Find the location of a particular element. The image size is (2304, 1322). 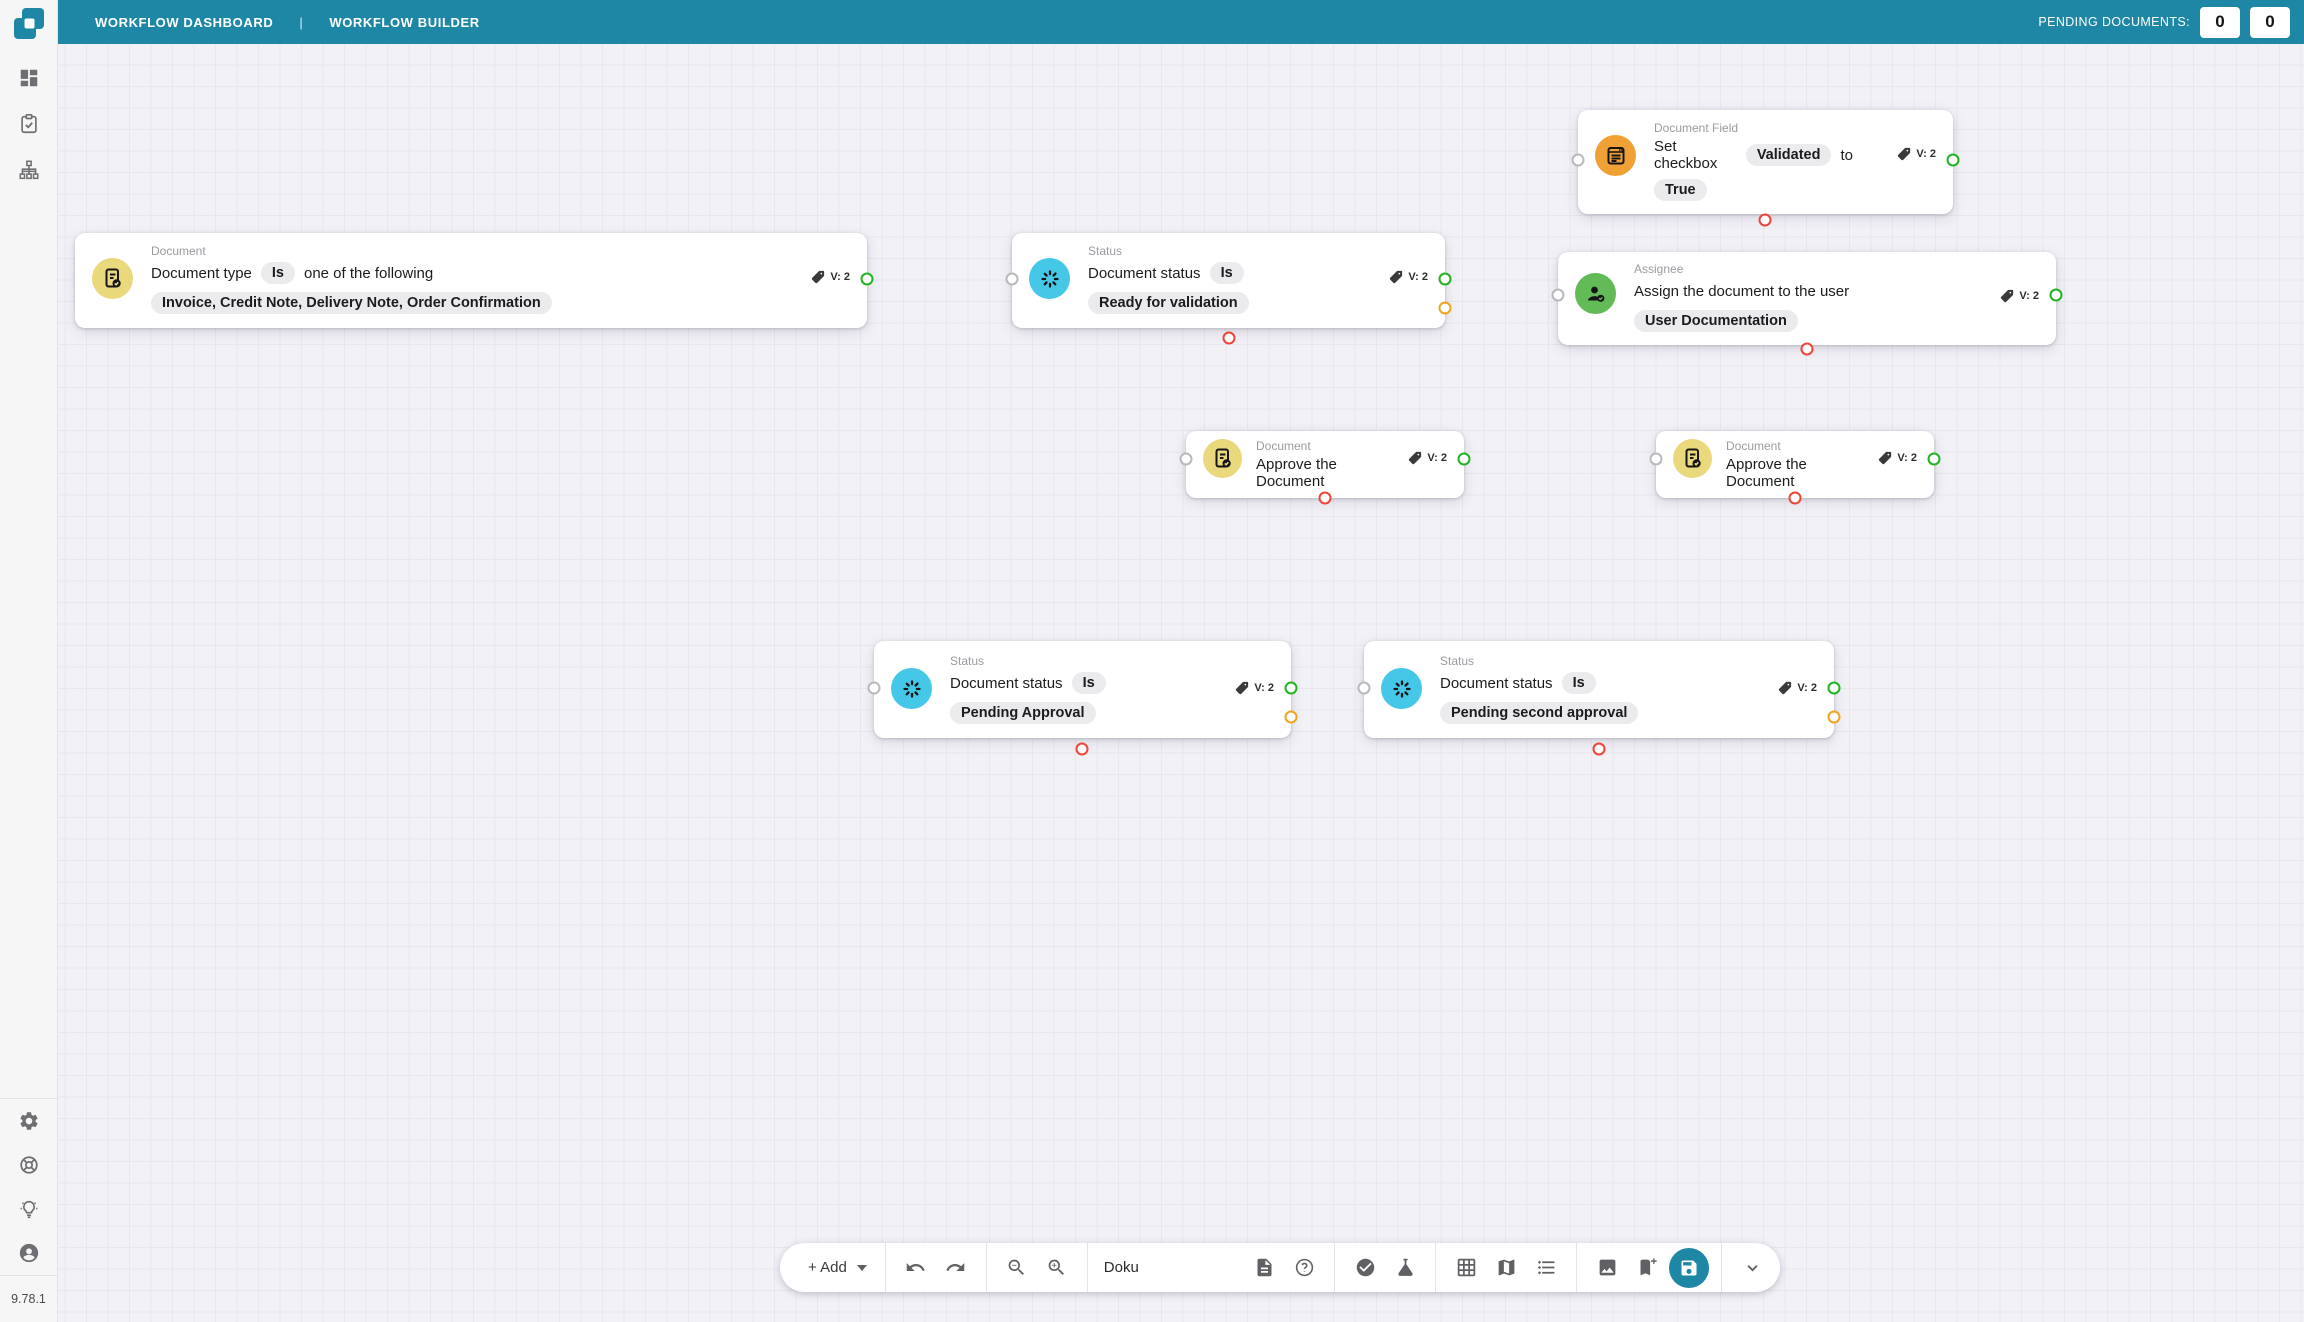

toolbar-expand-button is located at coordinates (1752, 1268).